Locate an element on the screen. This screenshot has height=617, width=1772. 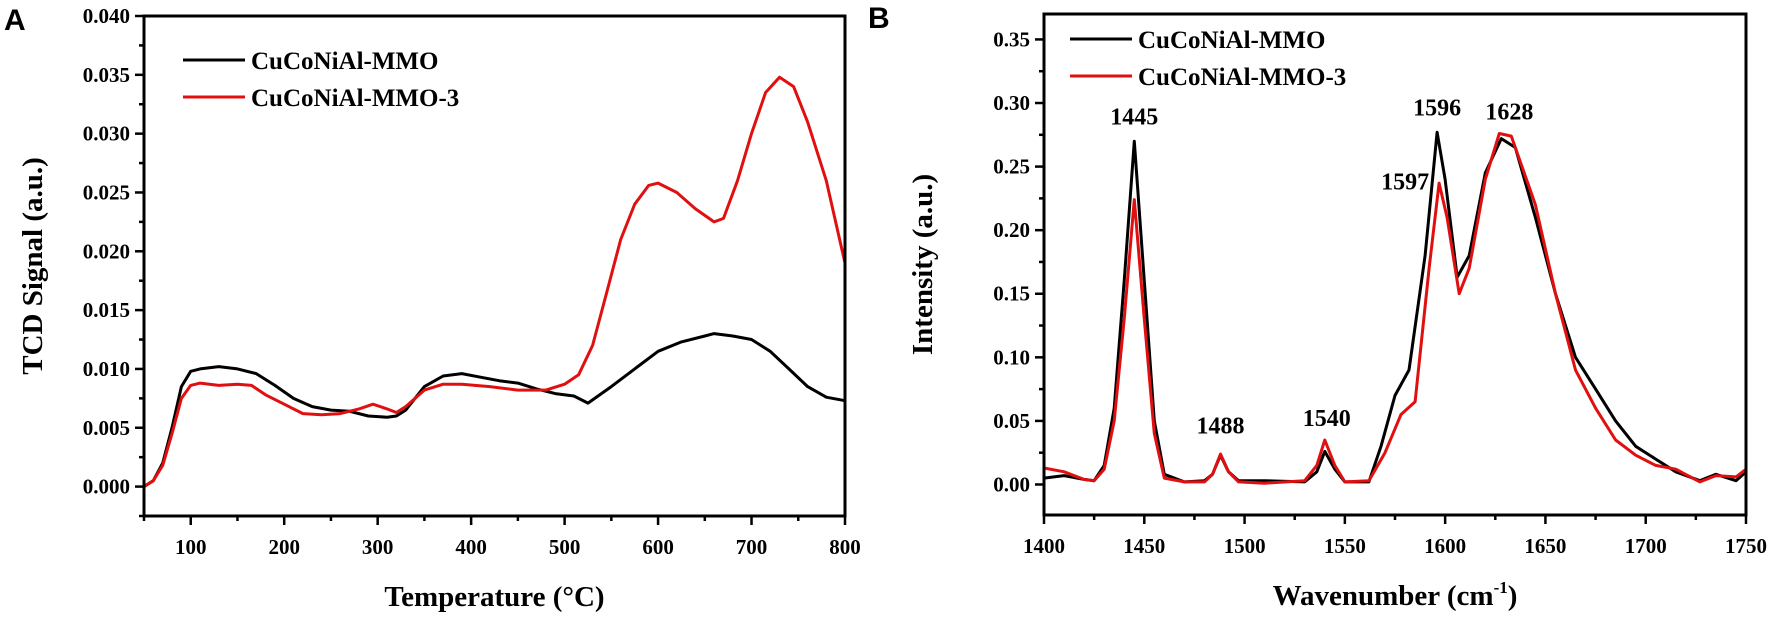
x-tick-label: 1750 is located at coordinates (1746, 546).